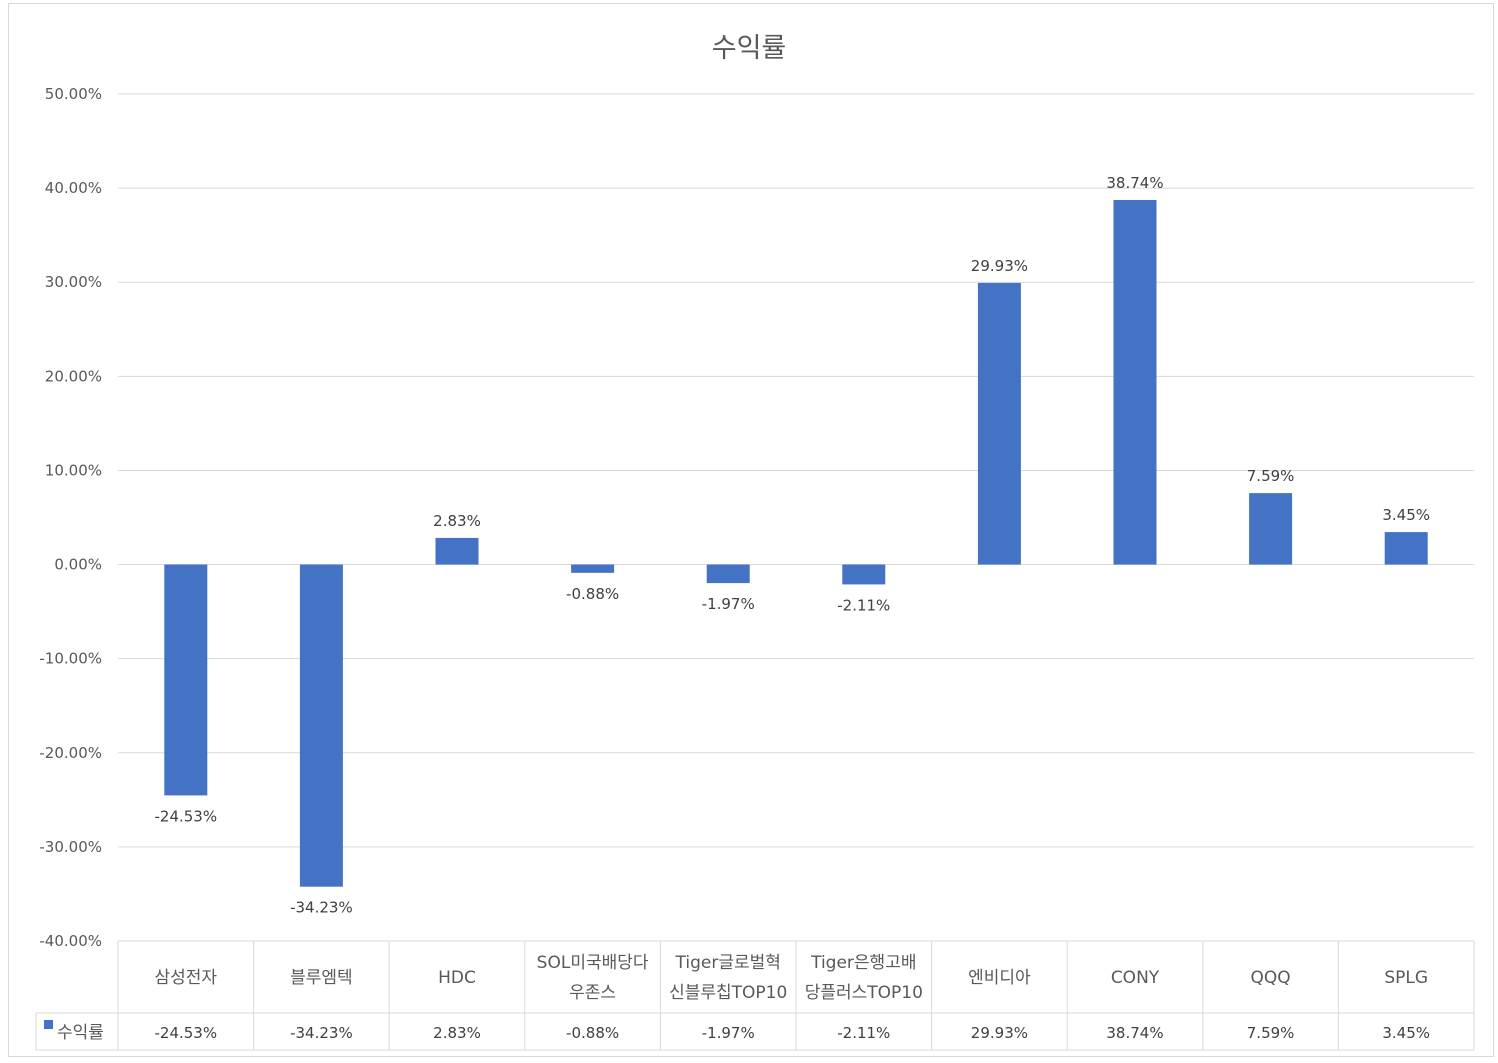 This screenshot has width=1498, height=1063. I want to click on category-label: 블루엠텍, so click(321, 978).